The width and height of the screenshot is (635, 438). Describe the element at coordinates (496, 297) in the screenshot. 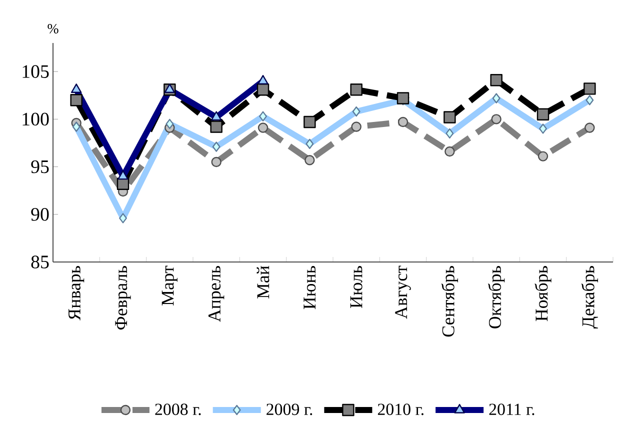

I see `x-tick-label: Октябрь` at that location.